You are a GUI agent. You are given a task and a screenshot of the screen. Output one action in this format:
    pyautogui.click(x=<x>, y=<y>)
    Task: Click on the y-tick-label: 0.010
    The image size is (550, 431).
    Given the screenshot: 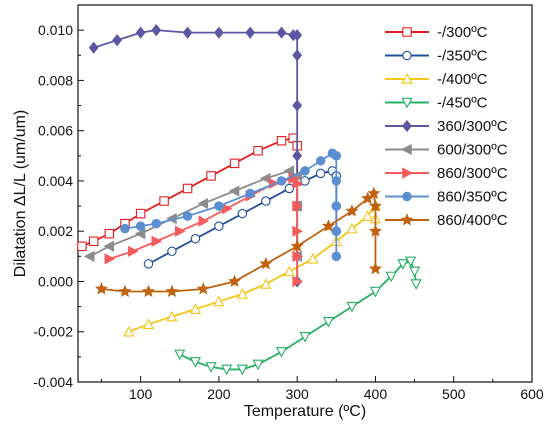 What is the action you would take?
    pyautogui.click(x=55, y=30)
    